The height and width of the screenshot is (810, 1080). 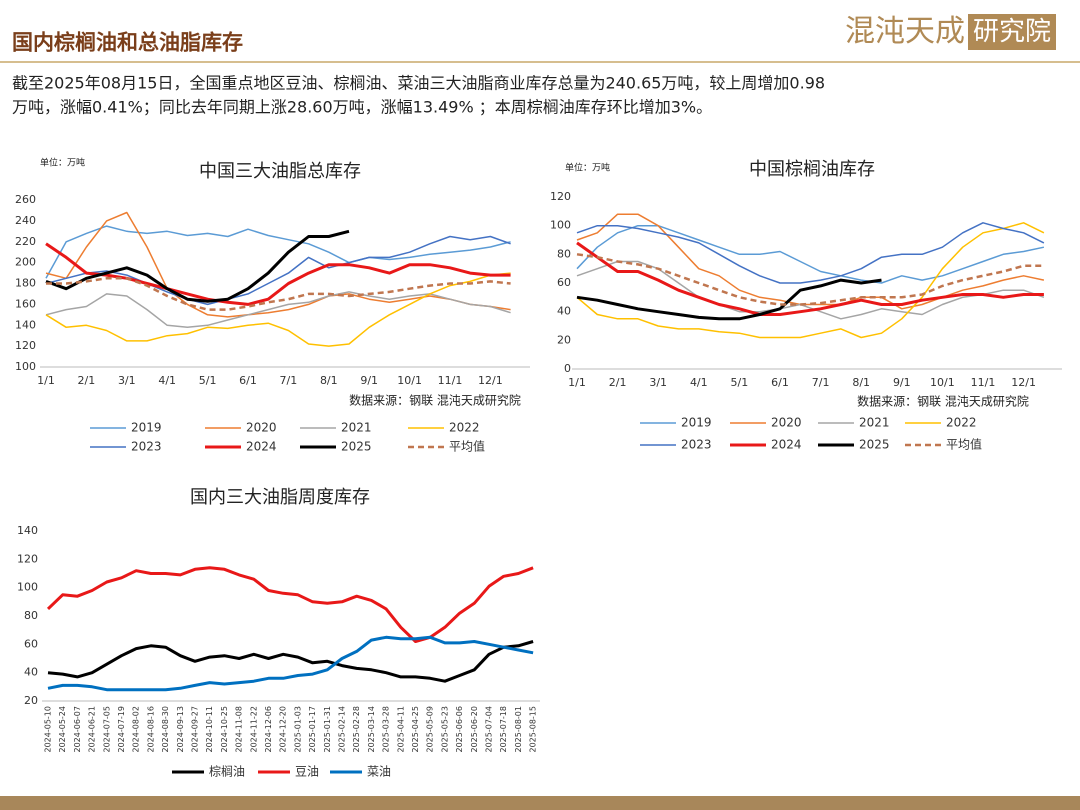 What do you see at coordinates (786, 445) in the screenshot?
I see `legend-label: 2024` at bounding box center [786, 445].